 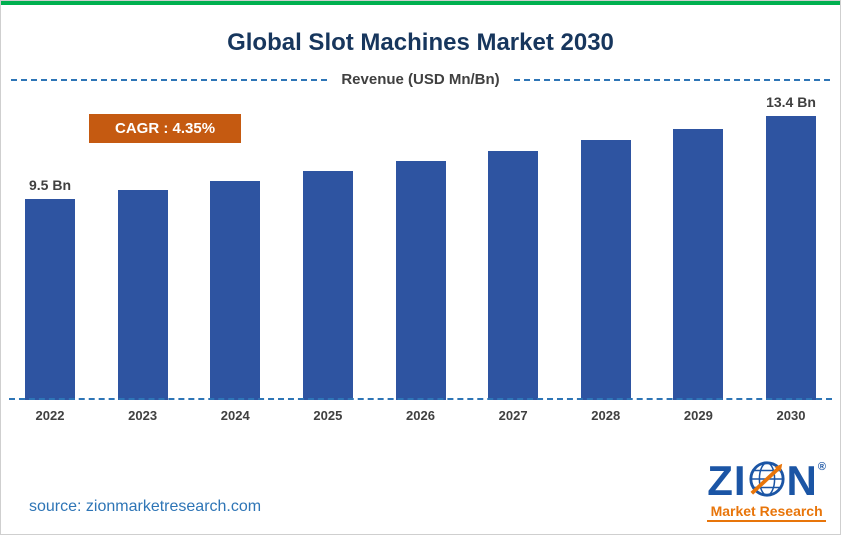 I want to click on right-dashed-rule, so click(x=671, y=79).